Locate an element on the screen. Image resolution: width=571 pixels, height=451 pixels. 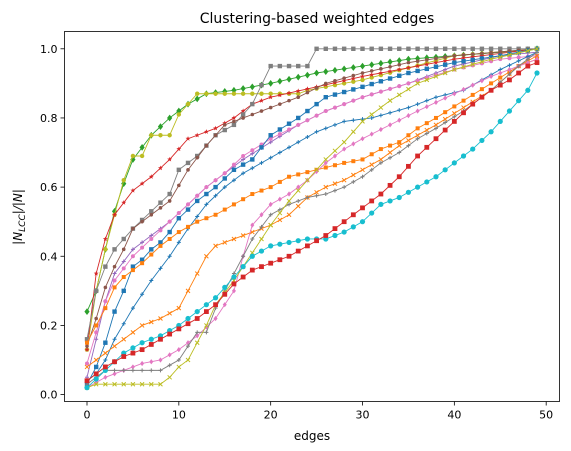
y-tick-label: 0.8 is located at coordinates (49, 118).